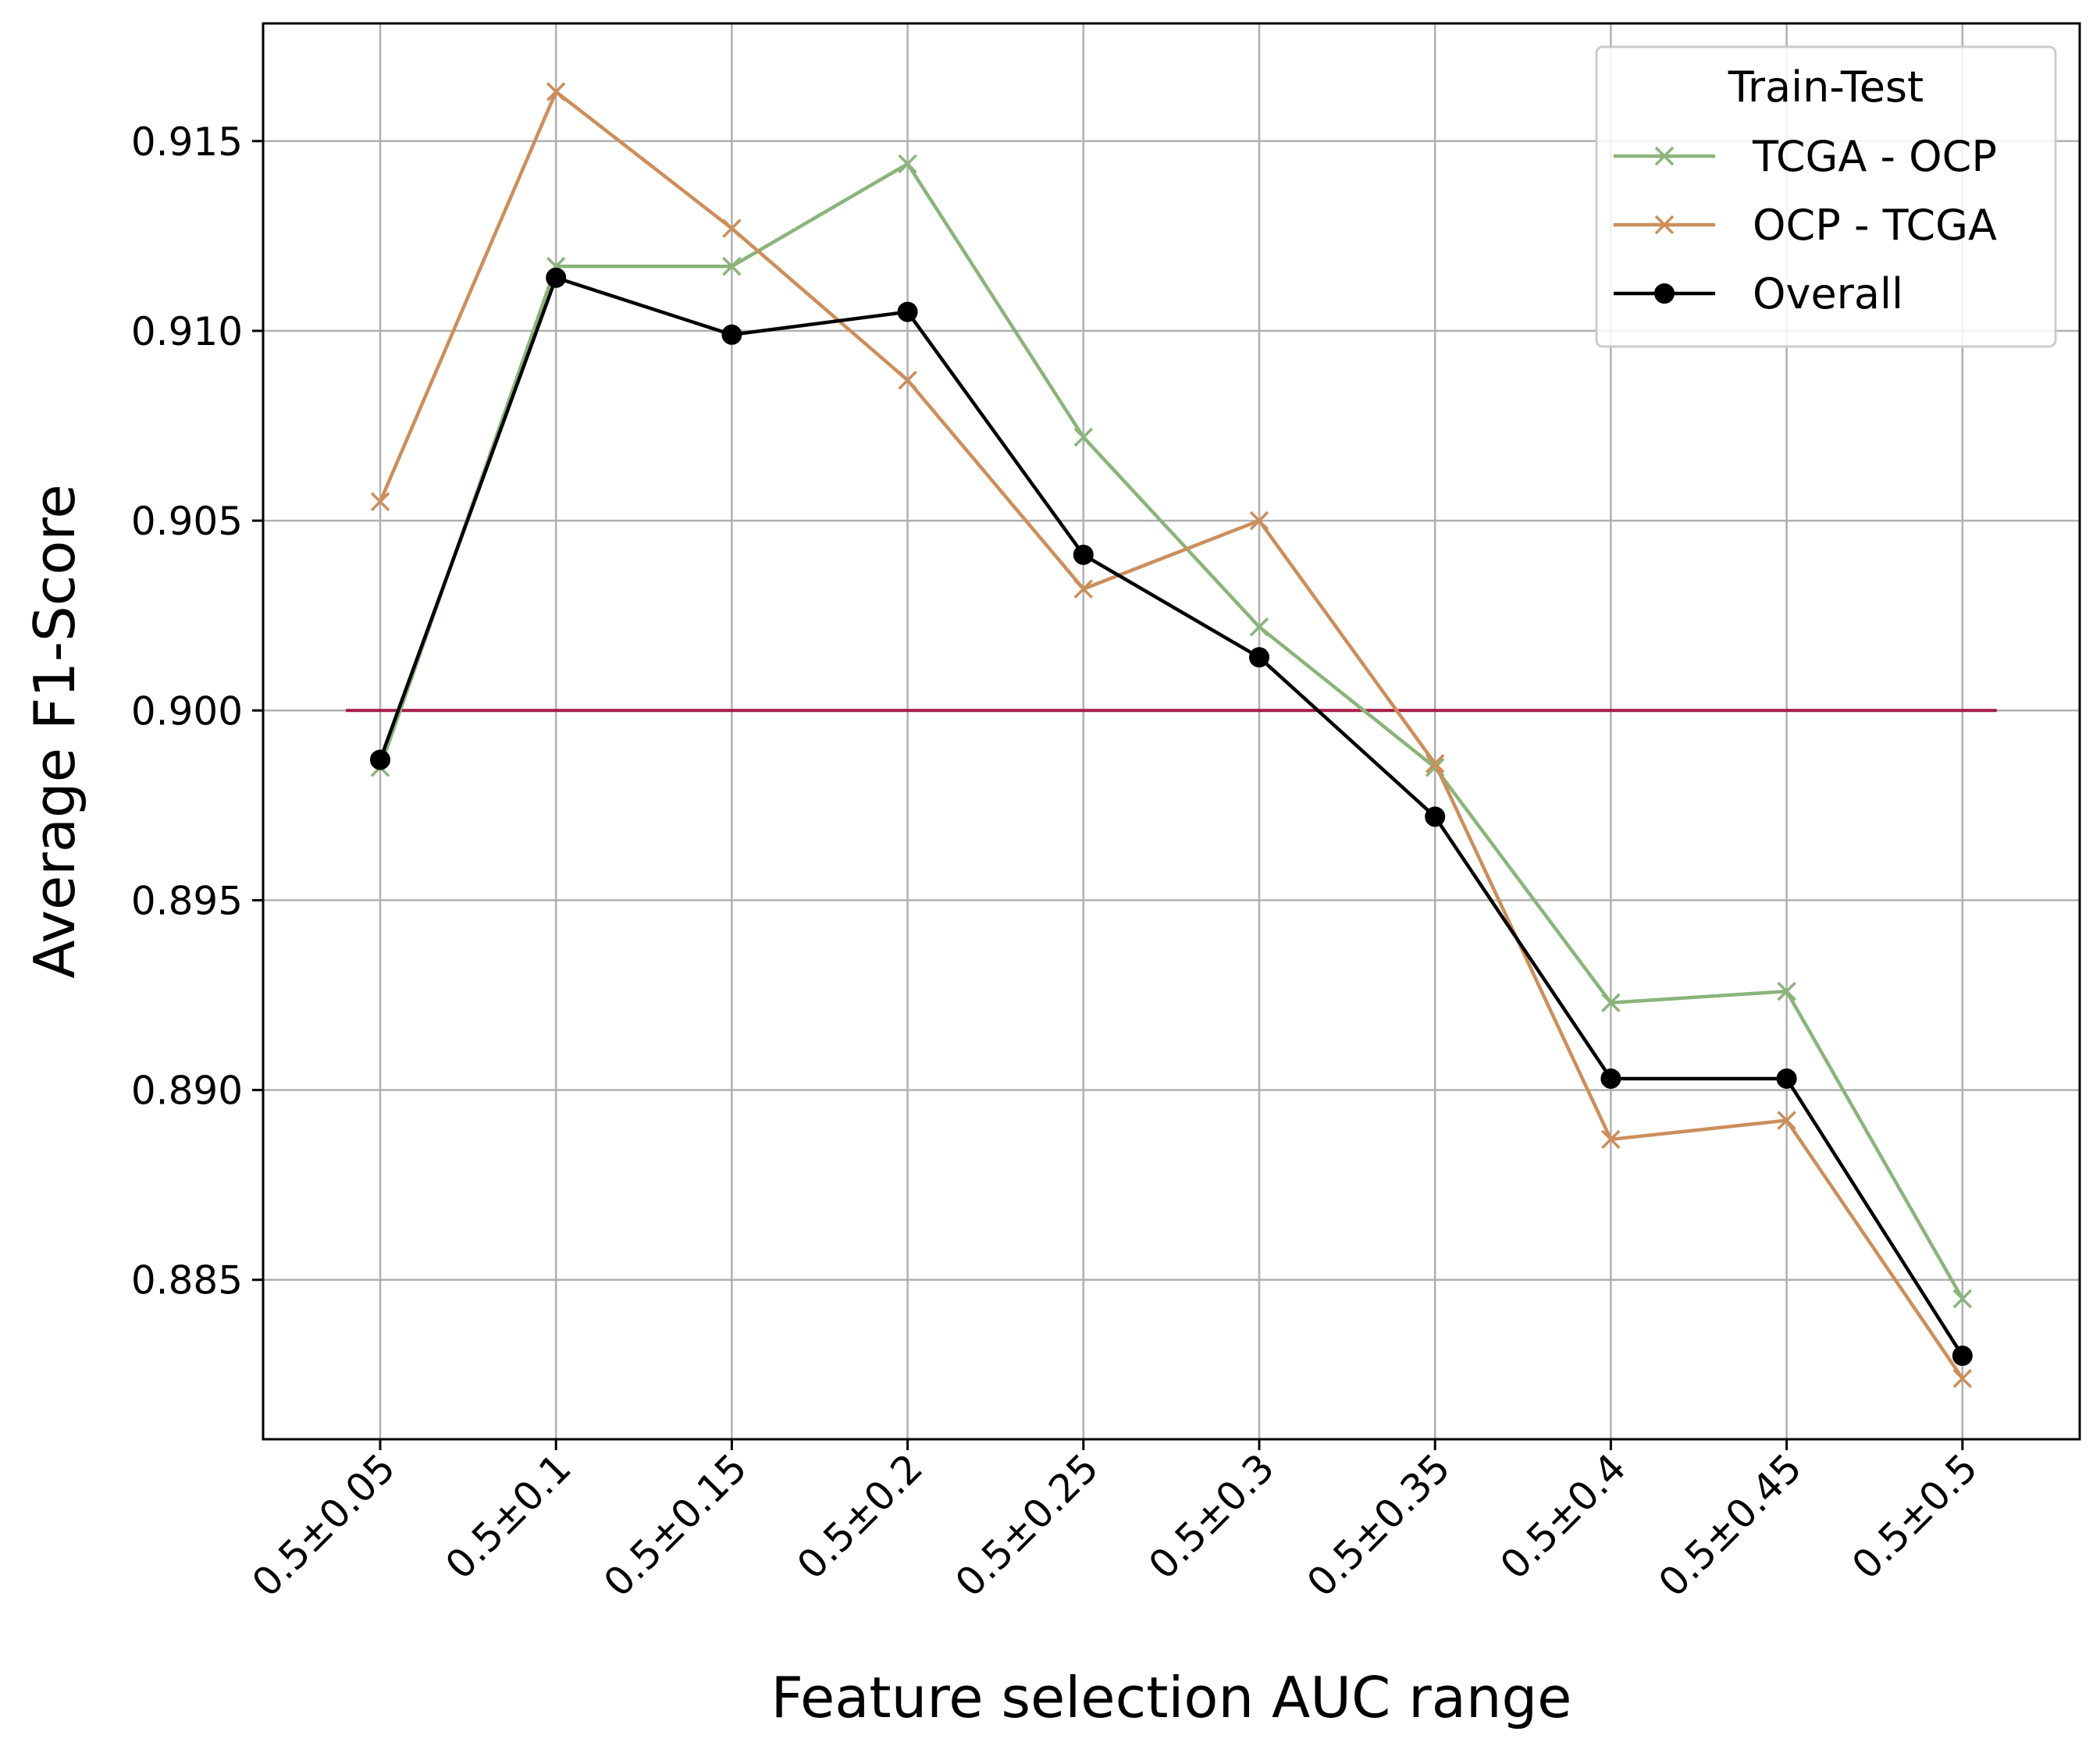 This screenshot has width=2100, height=1753. What do you see at coordinates (1730, 1525) in the screenshot?
I see `x-tick-label: 0.5±0.45` at bounding box center [1730, 1525].